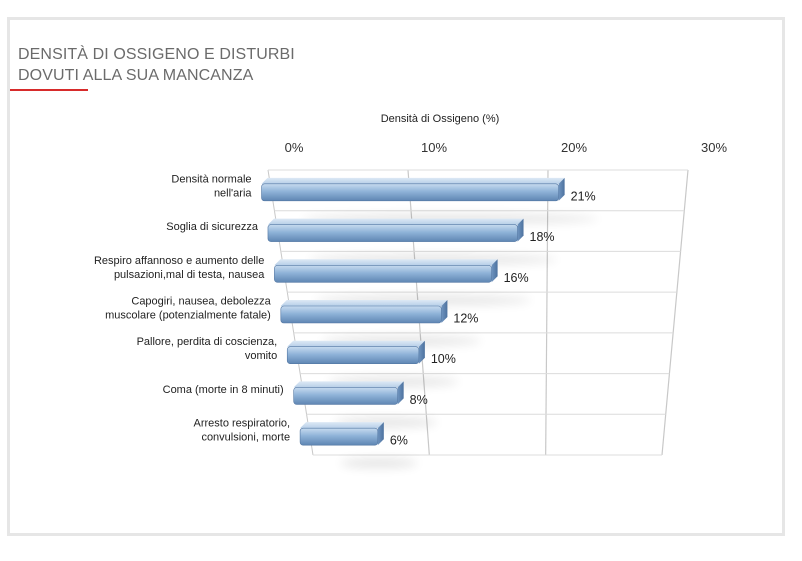 The height and width of the screenshot is (561, 802). Describe the element at coordinates (212, 227) in the screenshot. I see `category-label: Soglia di sicurezza` at that location.